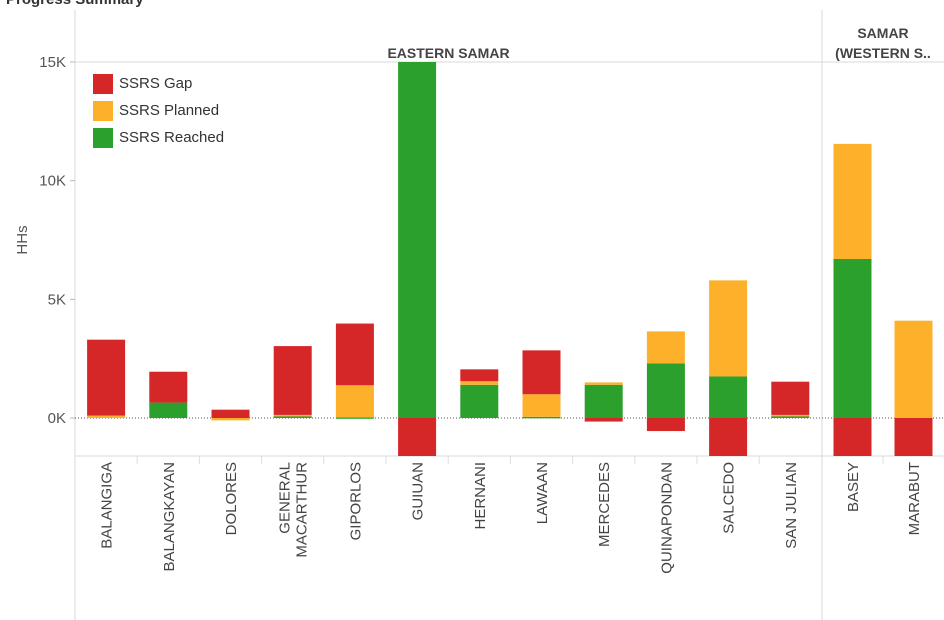 This screenshot has width=944, height=620. What do you see at coordinates (103, 110) in the screenshot?
I see `legend-swatch-planned` at bounding box center [103, 110].